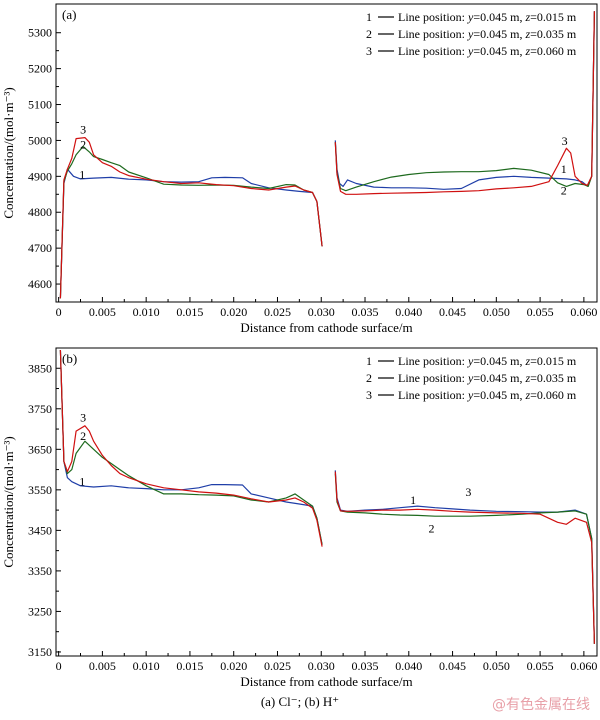 The height and width of the screenshot is (720, 600). I want to click on y-tick-label: 5100, so click(40, 105).